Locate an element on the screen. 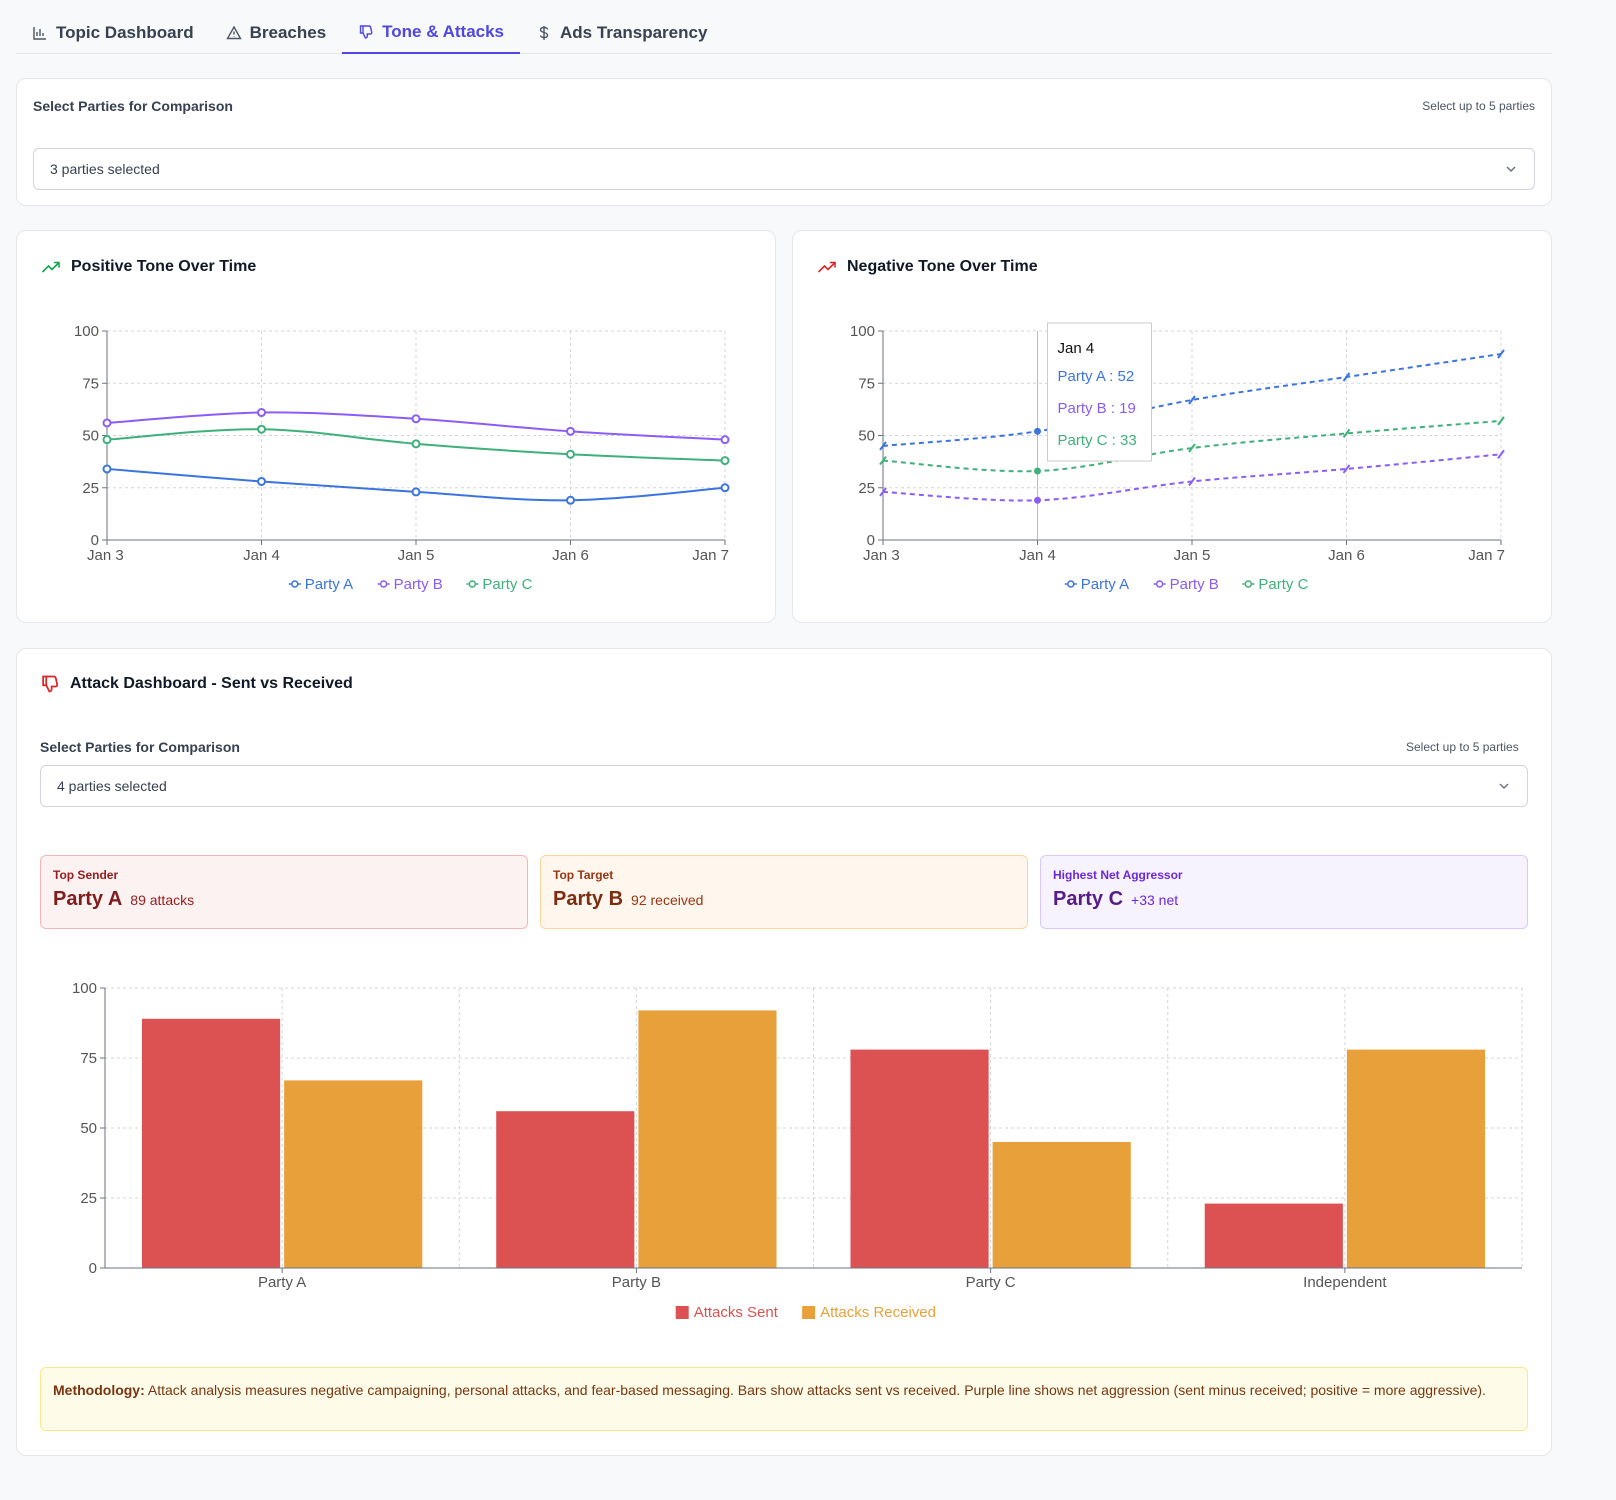 The image size is (1616, 1500). attack-party-dropdown: 4 parties selected is located at coordinates (784, 786).